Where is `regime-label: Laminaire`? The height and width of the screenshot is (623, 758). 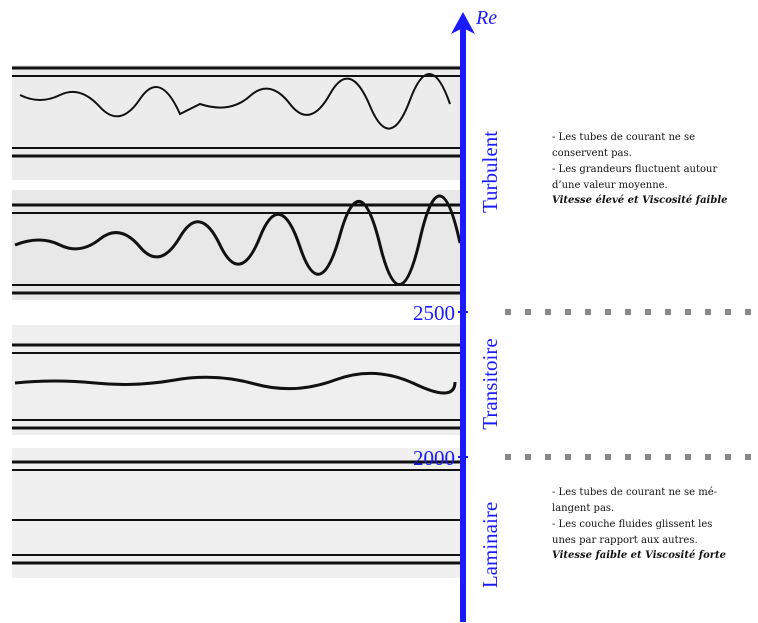
regime-label: Laminaire is located at coordinates (490, 545).